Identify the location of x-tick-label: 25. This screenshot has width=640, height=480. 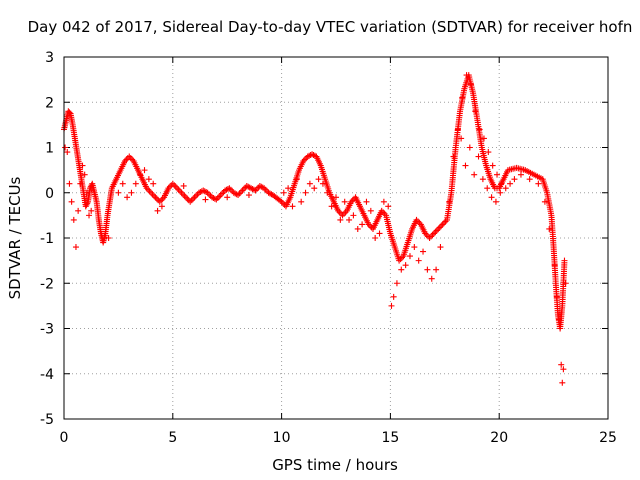
(608, 438).